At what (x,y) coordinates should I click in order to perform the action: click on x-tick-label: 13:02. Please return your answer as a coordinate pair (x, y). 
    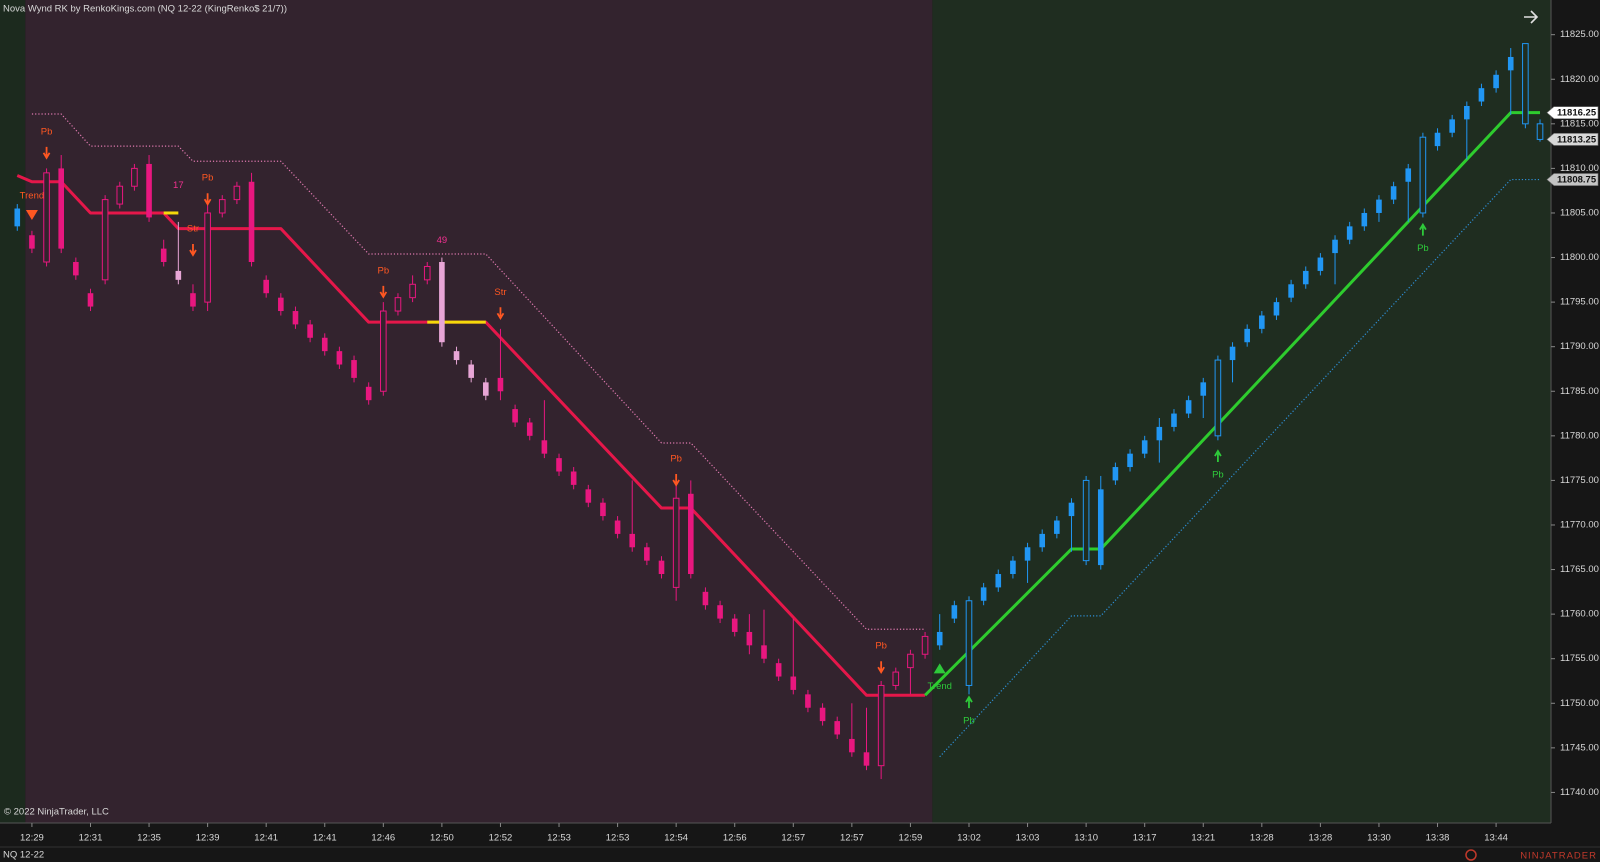
    Looking at the image, I should click on (969, 838).